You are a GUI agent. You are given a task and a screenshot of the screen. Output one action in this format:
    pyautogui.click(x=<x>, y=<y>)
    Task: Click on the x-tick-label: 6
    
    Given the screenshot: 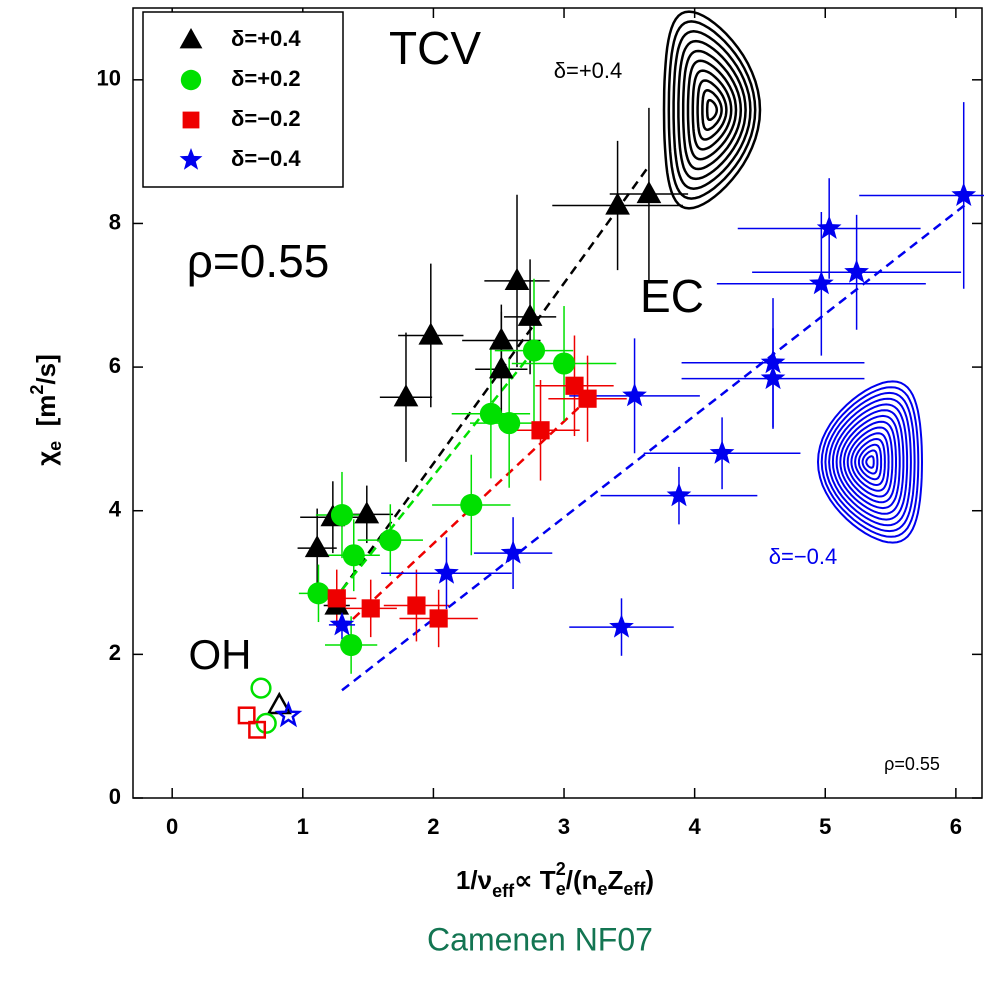 What is the action you would take?
    pyautogui.click(x=956, y=826)
    